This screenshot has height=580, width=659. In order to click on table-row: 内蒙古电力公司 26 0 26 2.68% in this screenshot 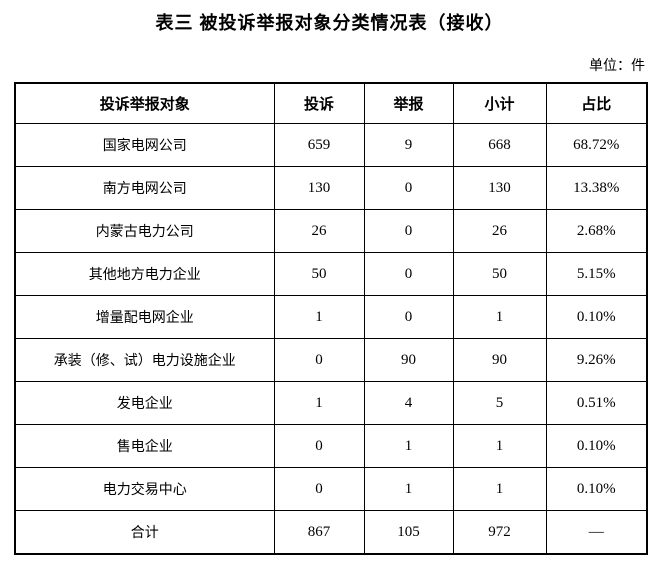, I will do `click(331, 231)`.